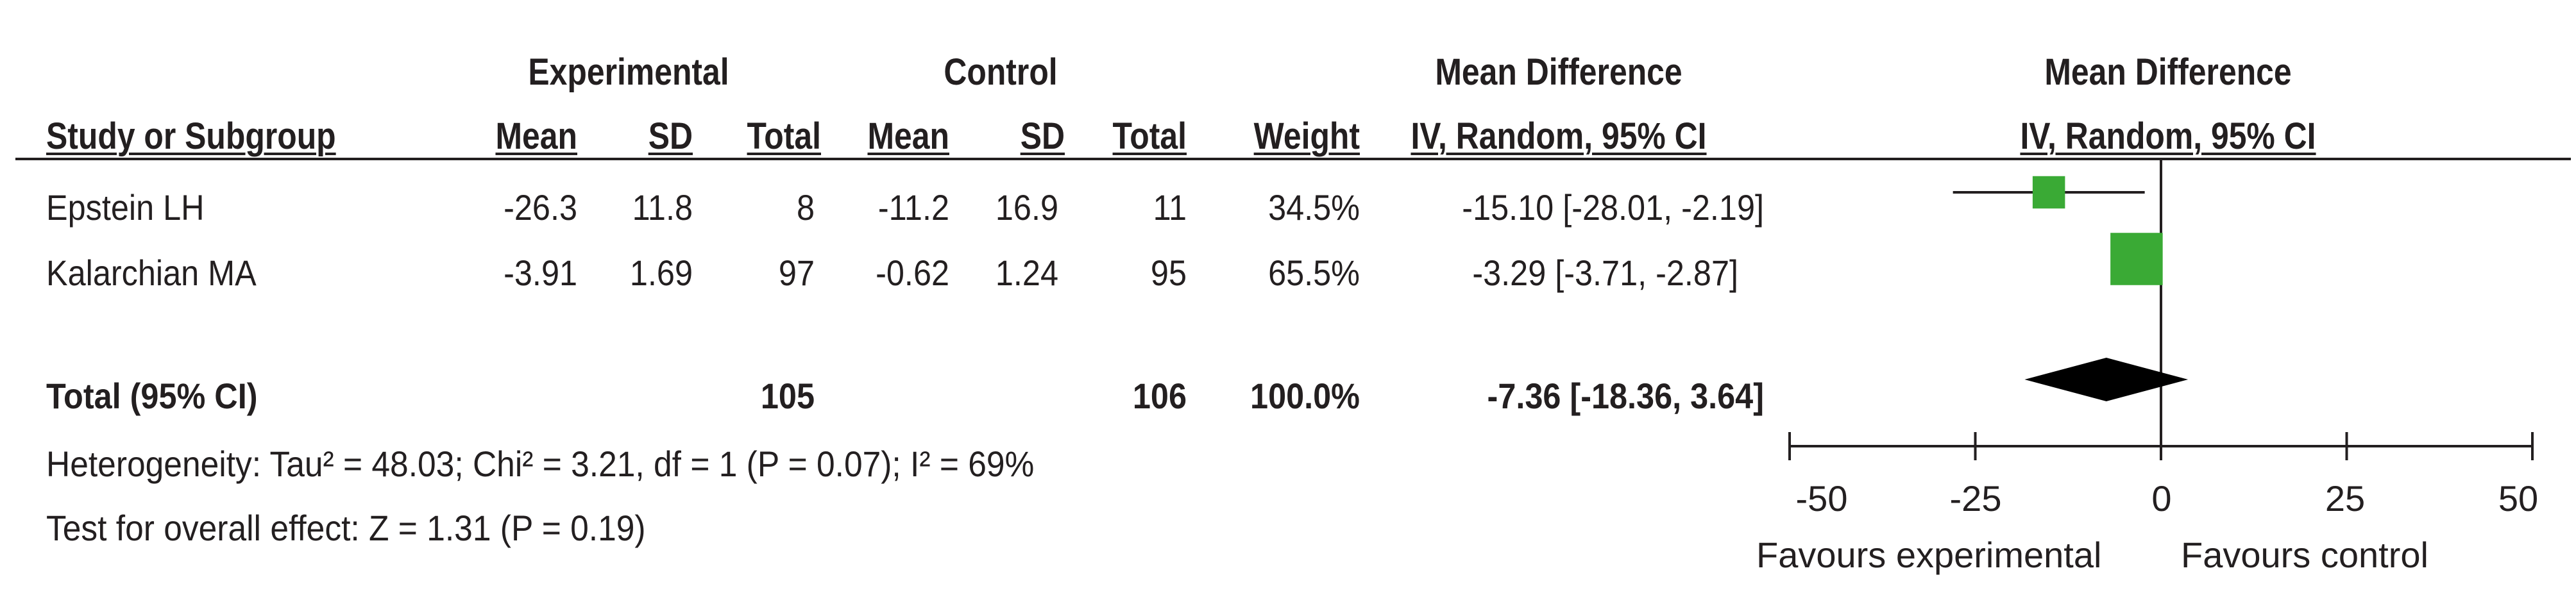 The image size is (2576, 609). I want to click on study-name: Kalarchian MA, so click(151, 273).